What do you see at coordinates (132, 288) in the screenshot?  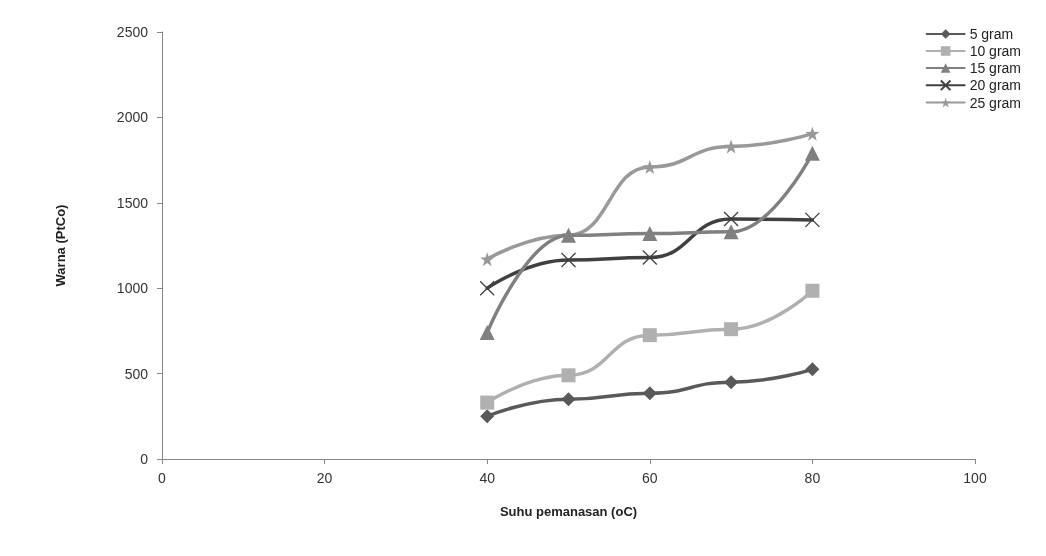 I see `y-tick-label: 1000` at bounding box center [132, 288].